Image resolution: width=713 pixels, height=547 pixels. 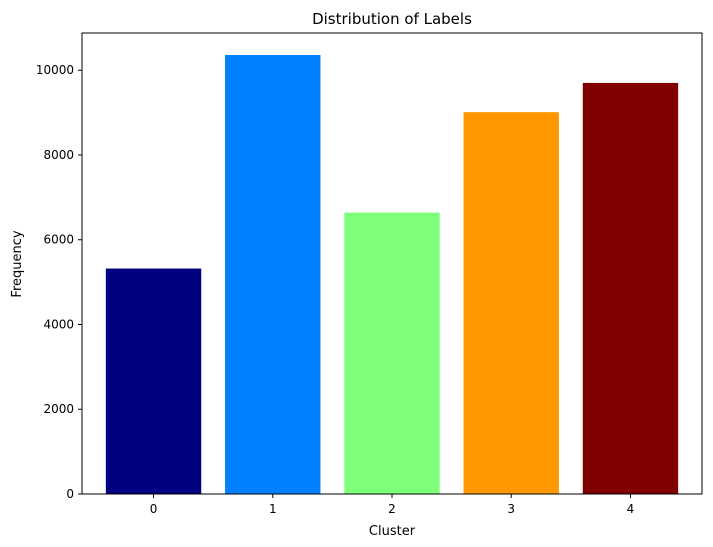 What do you see at coordinates (631, 509) in the screenshot?
I see `x-tick-label: 4` at bounding box center [631, 509].